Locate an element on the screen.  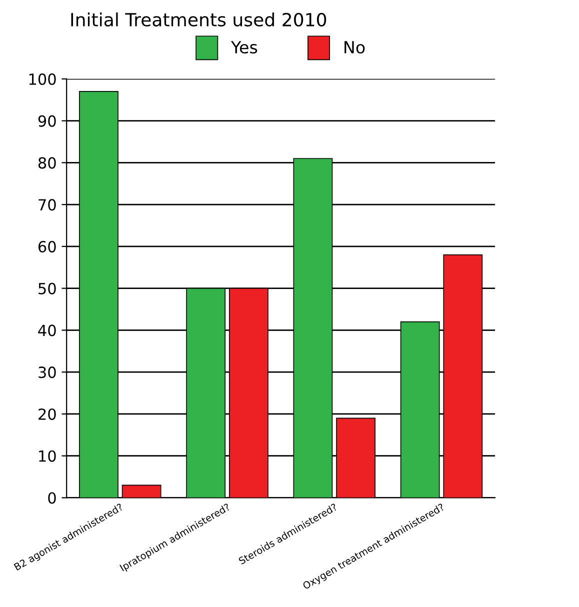
y-tick-label: 100 is located at coordinates (42, 79).